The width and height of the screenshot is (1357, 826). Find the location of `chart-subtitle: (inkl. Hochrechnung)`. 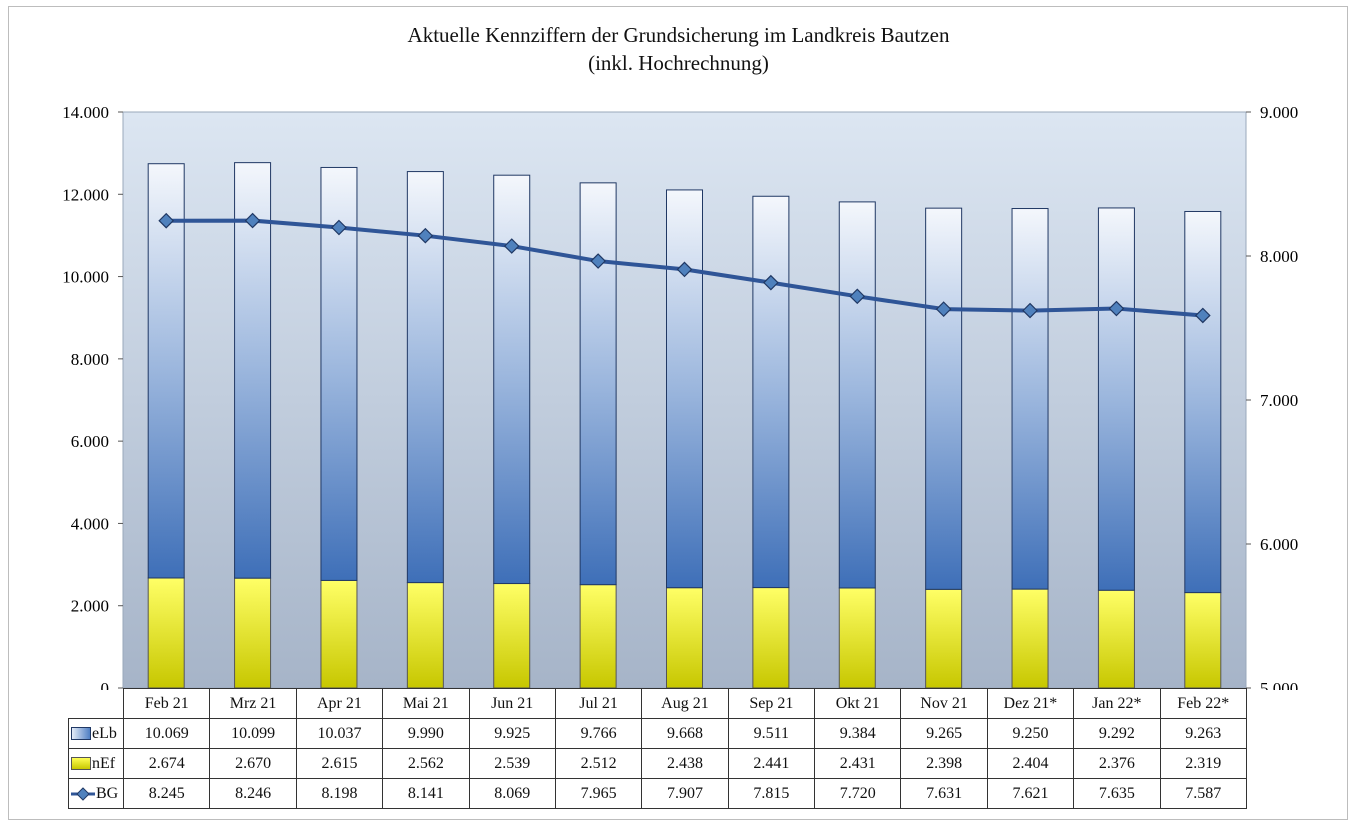

chart-subtitle: (inkl. Hochrechnung) is located at coordinates (678, 63).